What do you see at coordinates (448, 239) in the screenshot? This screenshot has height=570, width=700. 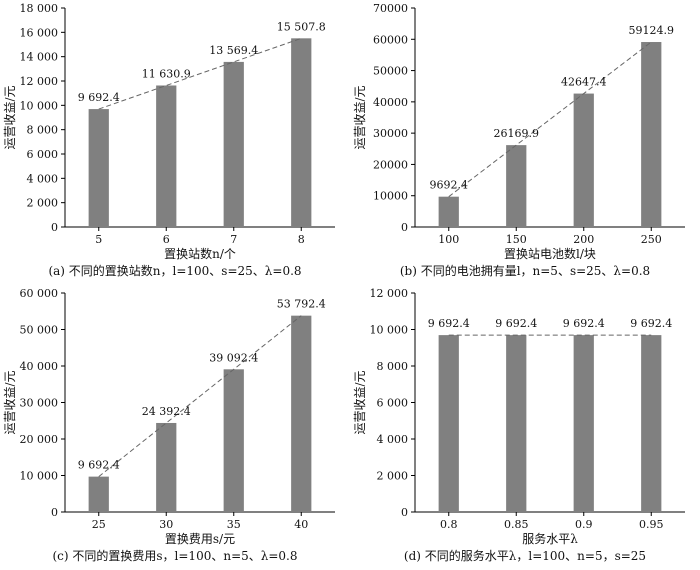 I see `x-tick-label: 100` at bounding box center [448, 239].